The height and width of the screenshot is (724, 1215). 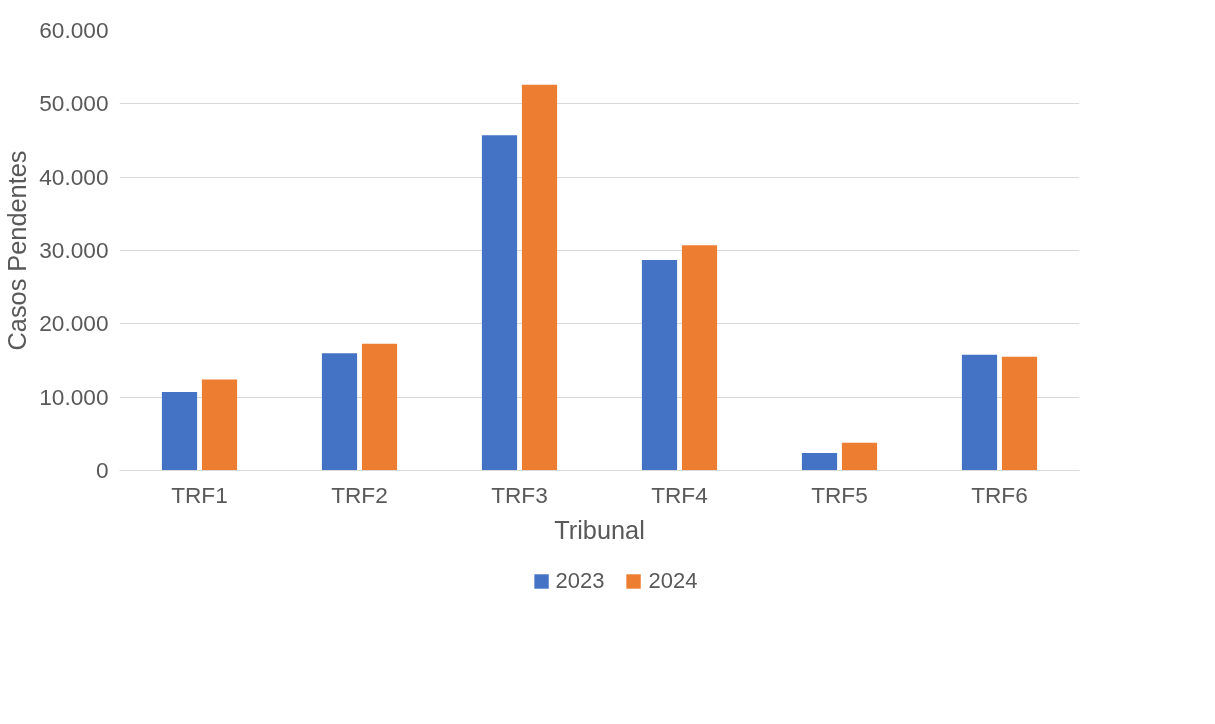 I want to click on y-tick-label: 0, so click(x=102, y=470).